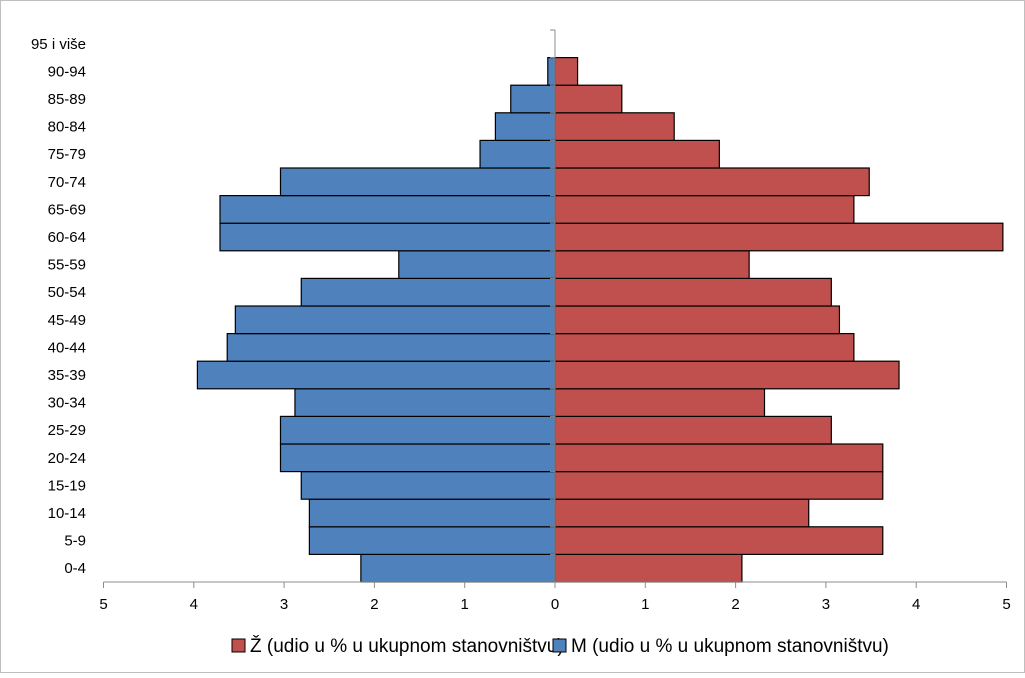 This screenshot has width=1025, height=678. I want to click on category-label: 10-14, so click(67, 513).